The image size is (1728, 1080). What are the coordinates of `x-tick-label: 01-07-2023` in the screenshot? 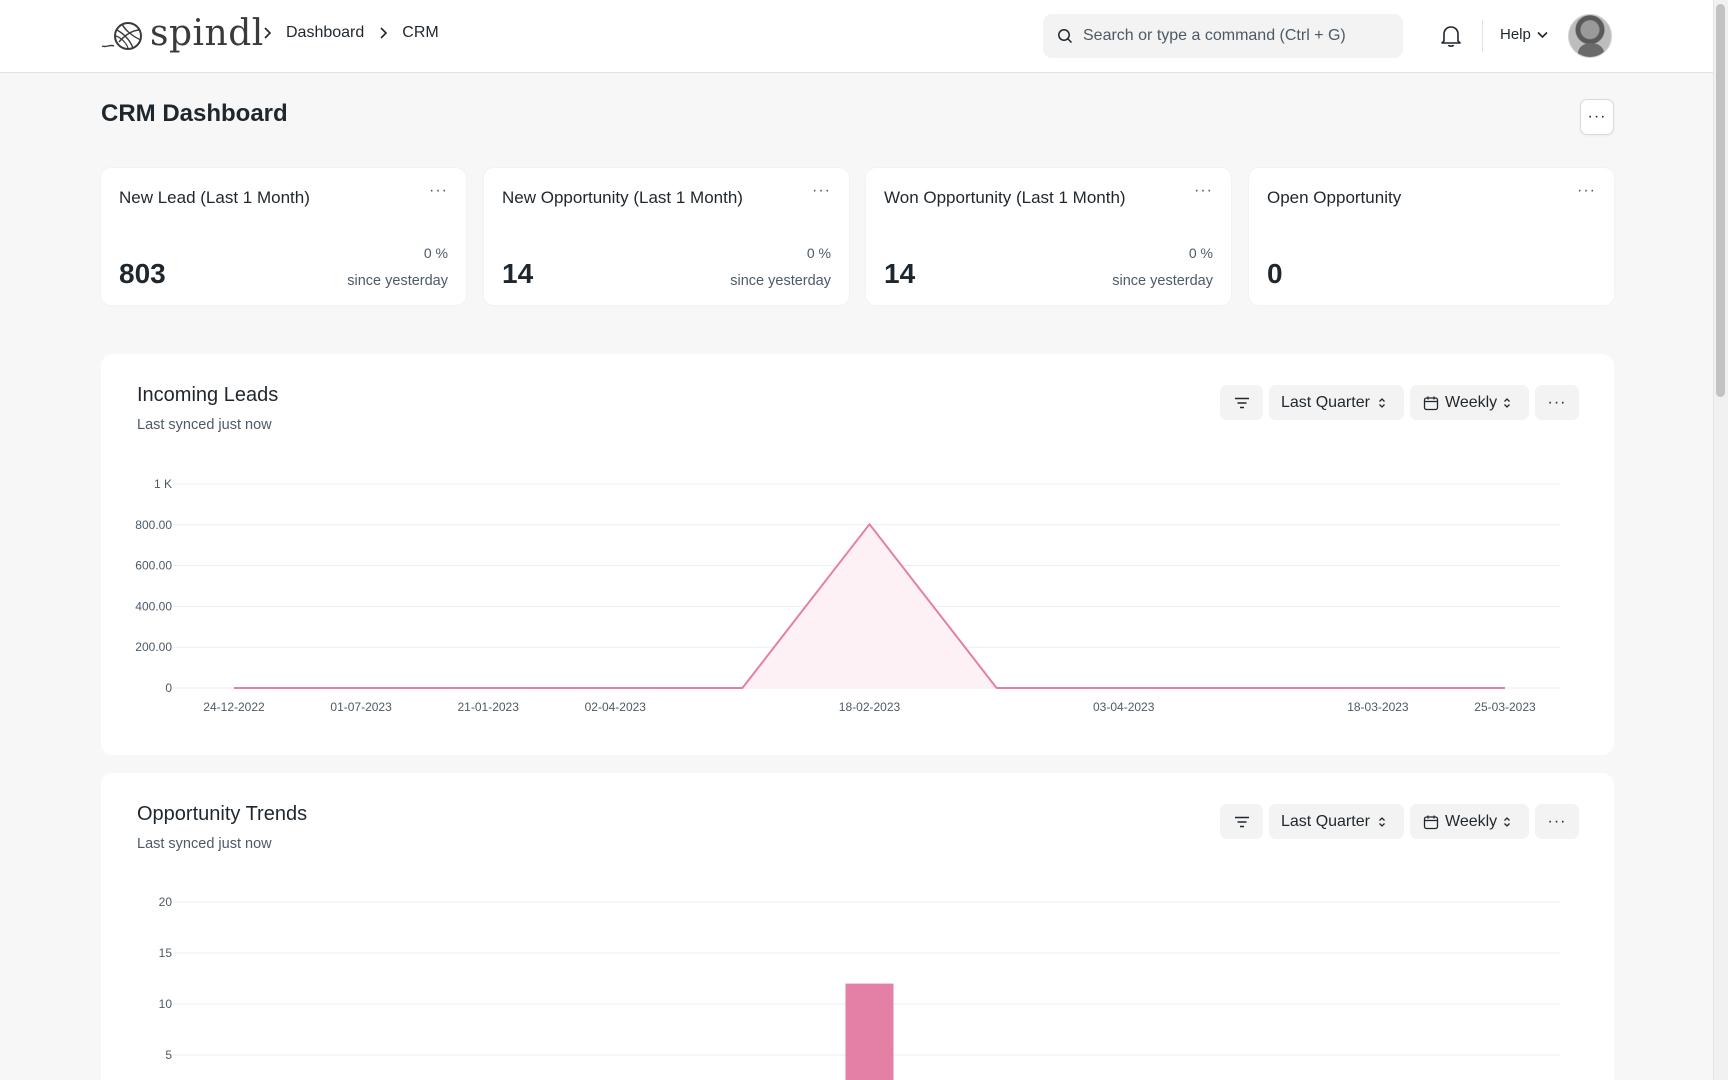 It's located at (361, 707).